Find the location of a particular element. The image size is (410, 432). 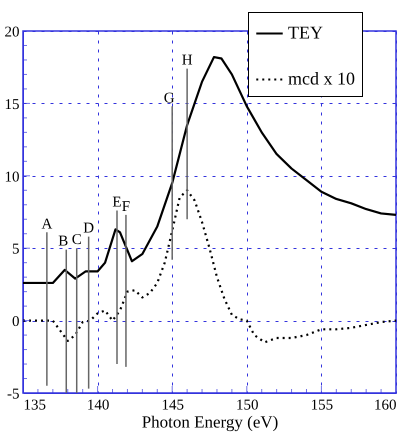

annotation: E is located at coordinates (117, 202).